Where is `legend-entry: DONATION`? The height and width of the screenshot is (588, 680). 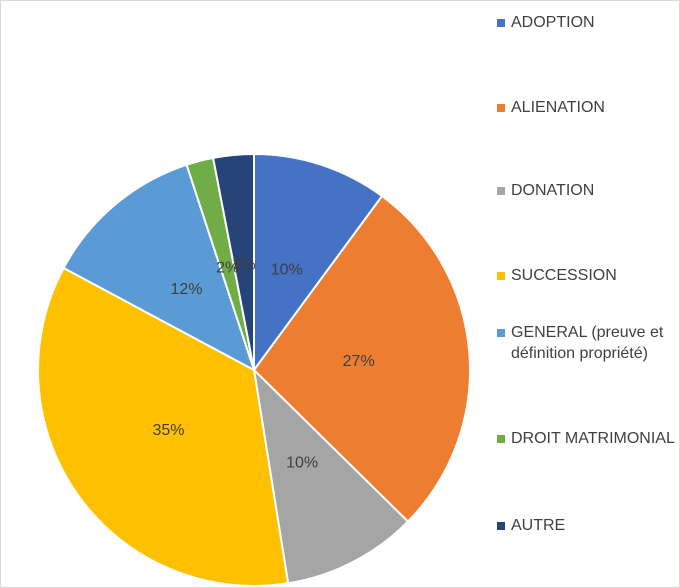 legend-entry: DONATION is located at coordinates (587, 190).